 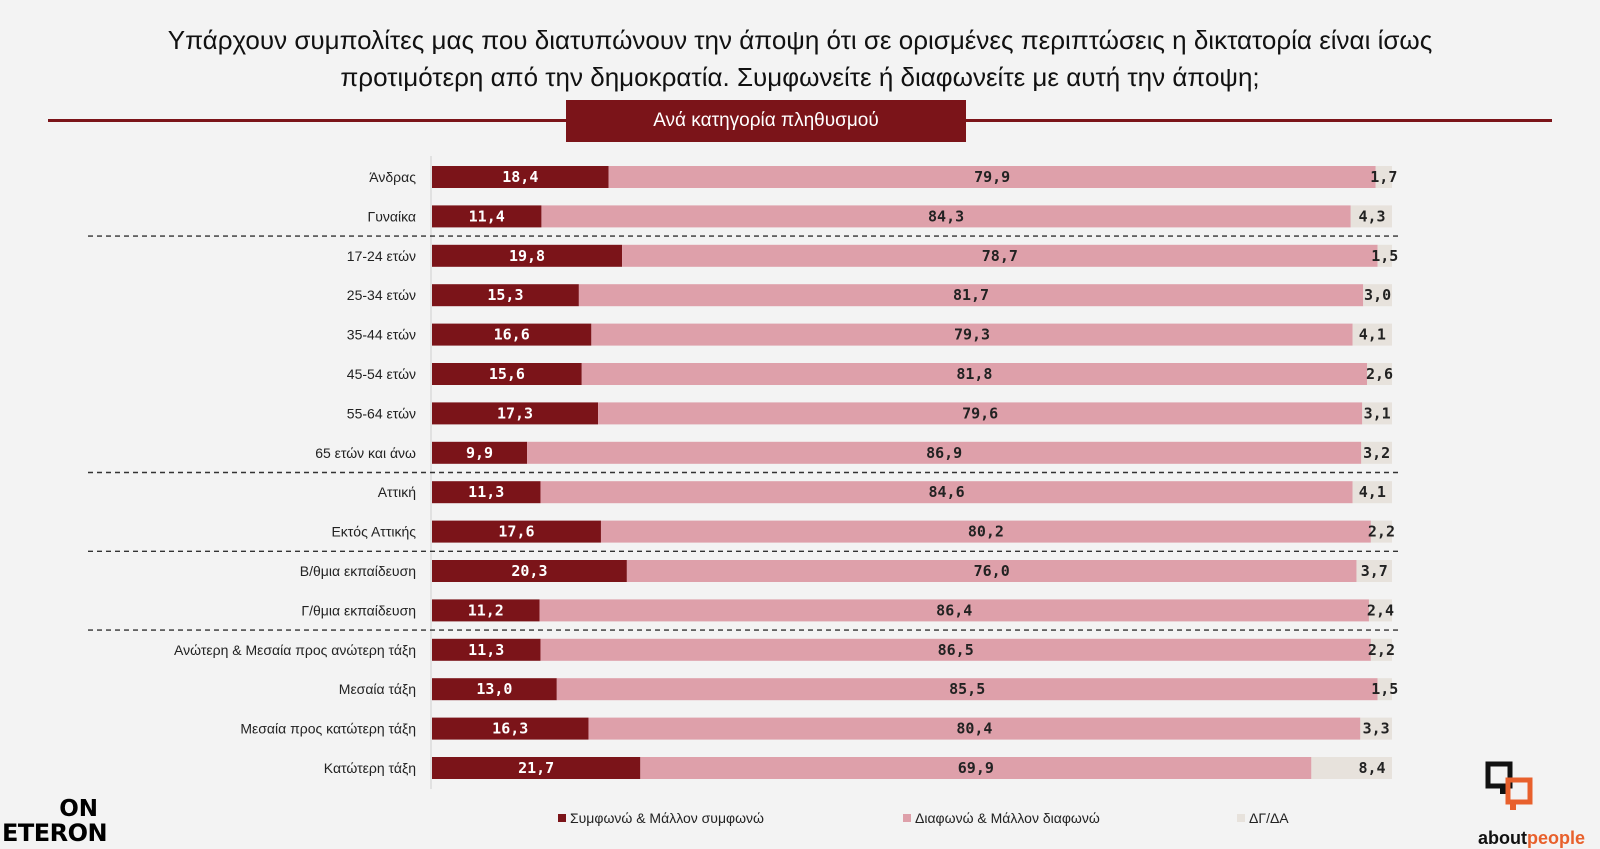 What do you see at coordinates (381, 374) in the screenshot?
I see `category-label: 45-54 ετών` at bounding box center [381, 374].